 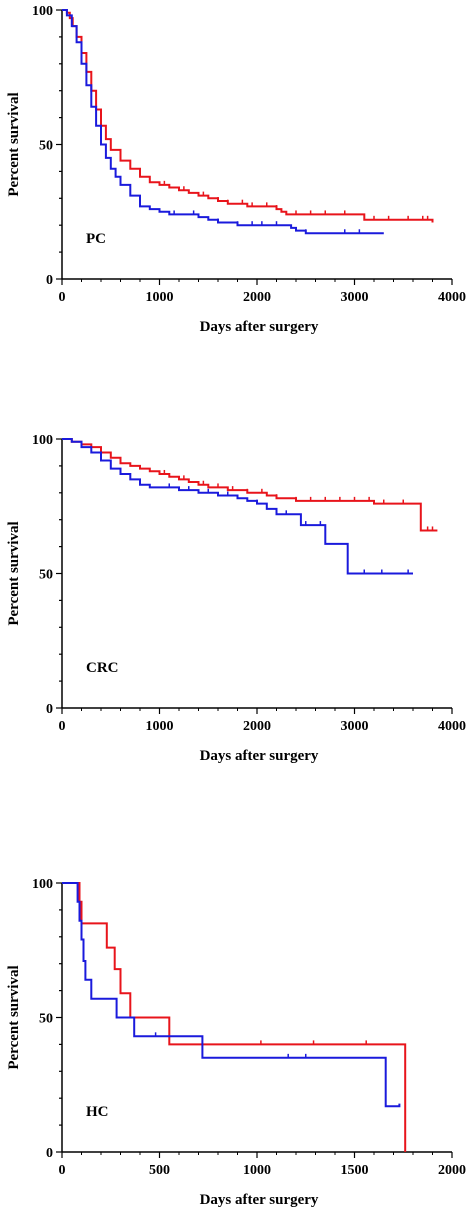 I want to click on panel-label: PC, so click(x=96, y=239).